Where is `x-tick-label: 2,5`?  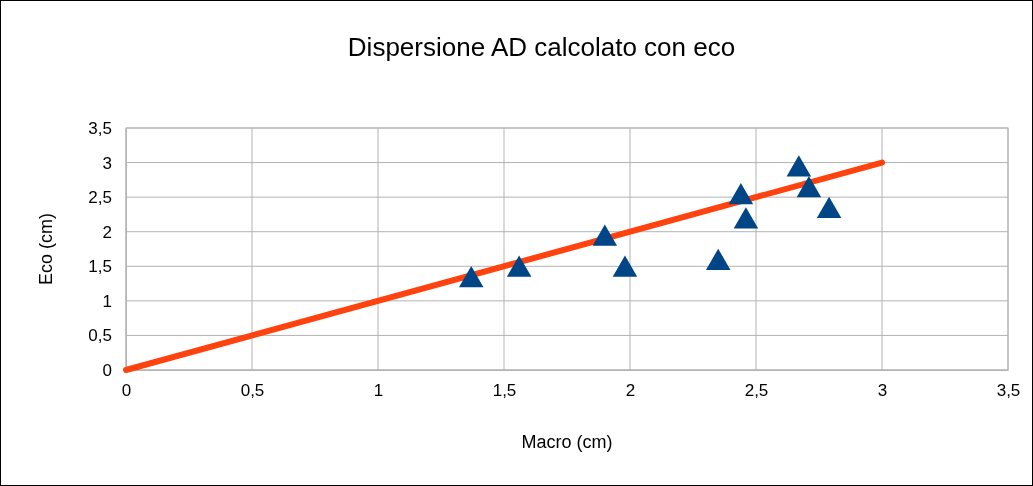 x-tick-label: 2,5 is located at coordinates (756, 391).